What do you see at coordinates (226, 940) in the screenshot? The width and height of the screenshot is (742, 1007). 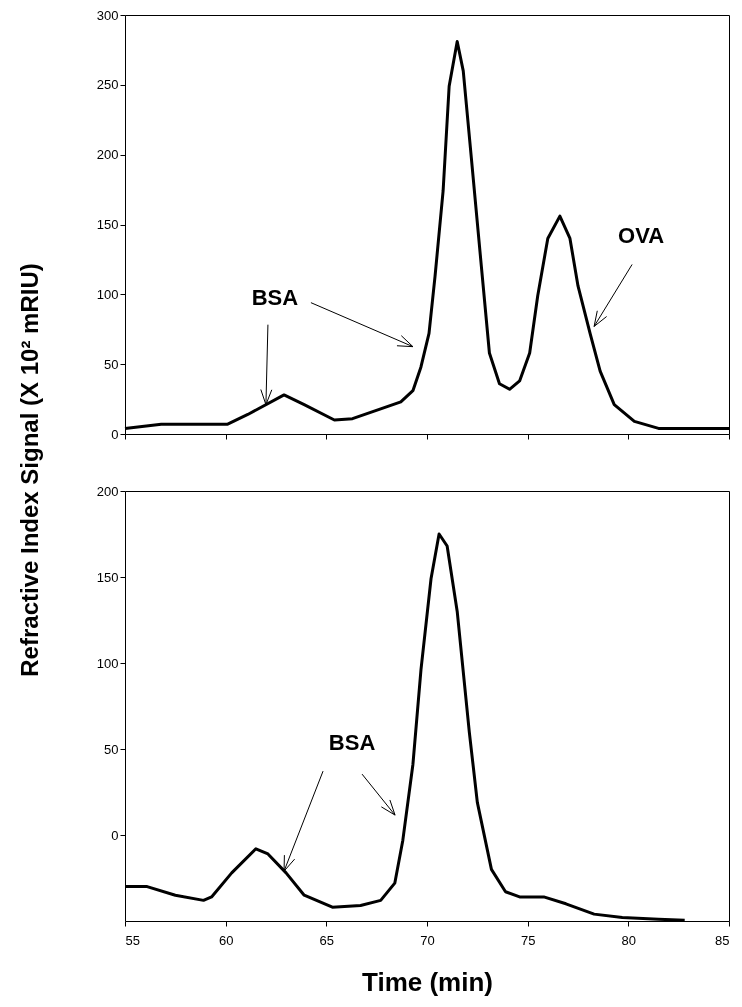 I see `x-tick-label: 60` at bounding box center [226, 940].